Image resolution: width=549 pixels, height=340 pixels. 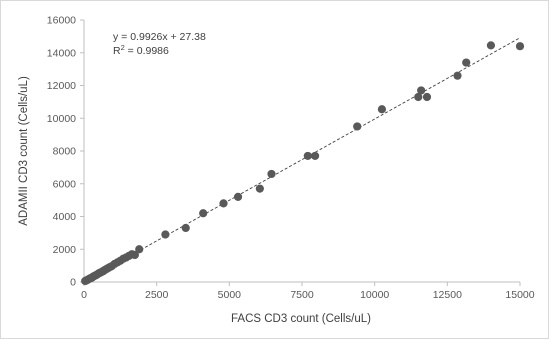 I want to click on x-axis-title: FACS CD3 count (Cells/uL), so click(x=301, y=319).